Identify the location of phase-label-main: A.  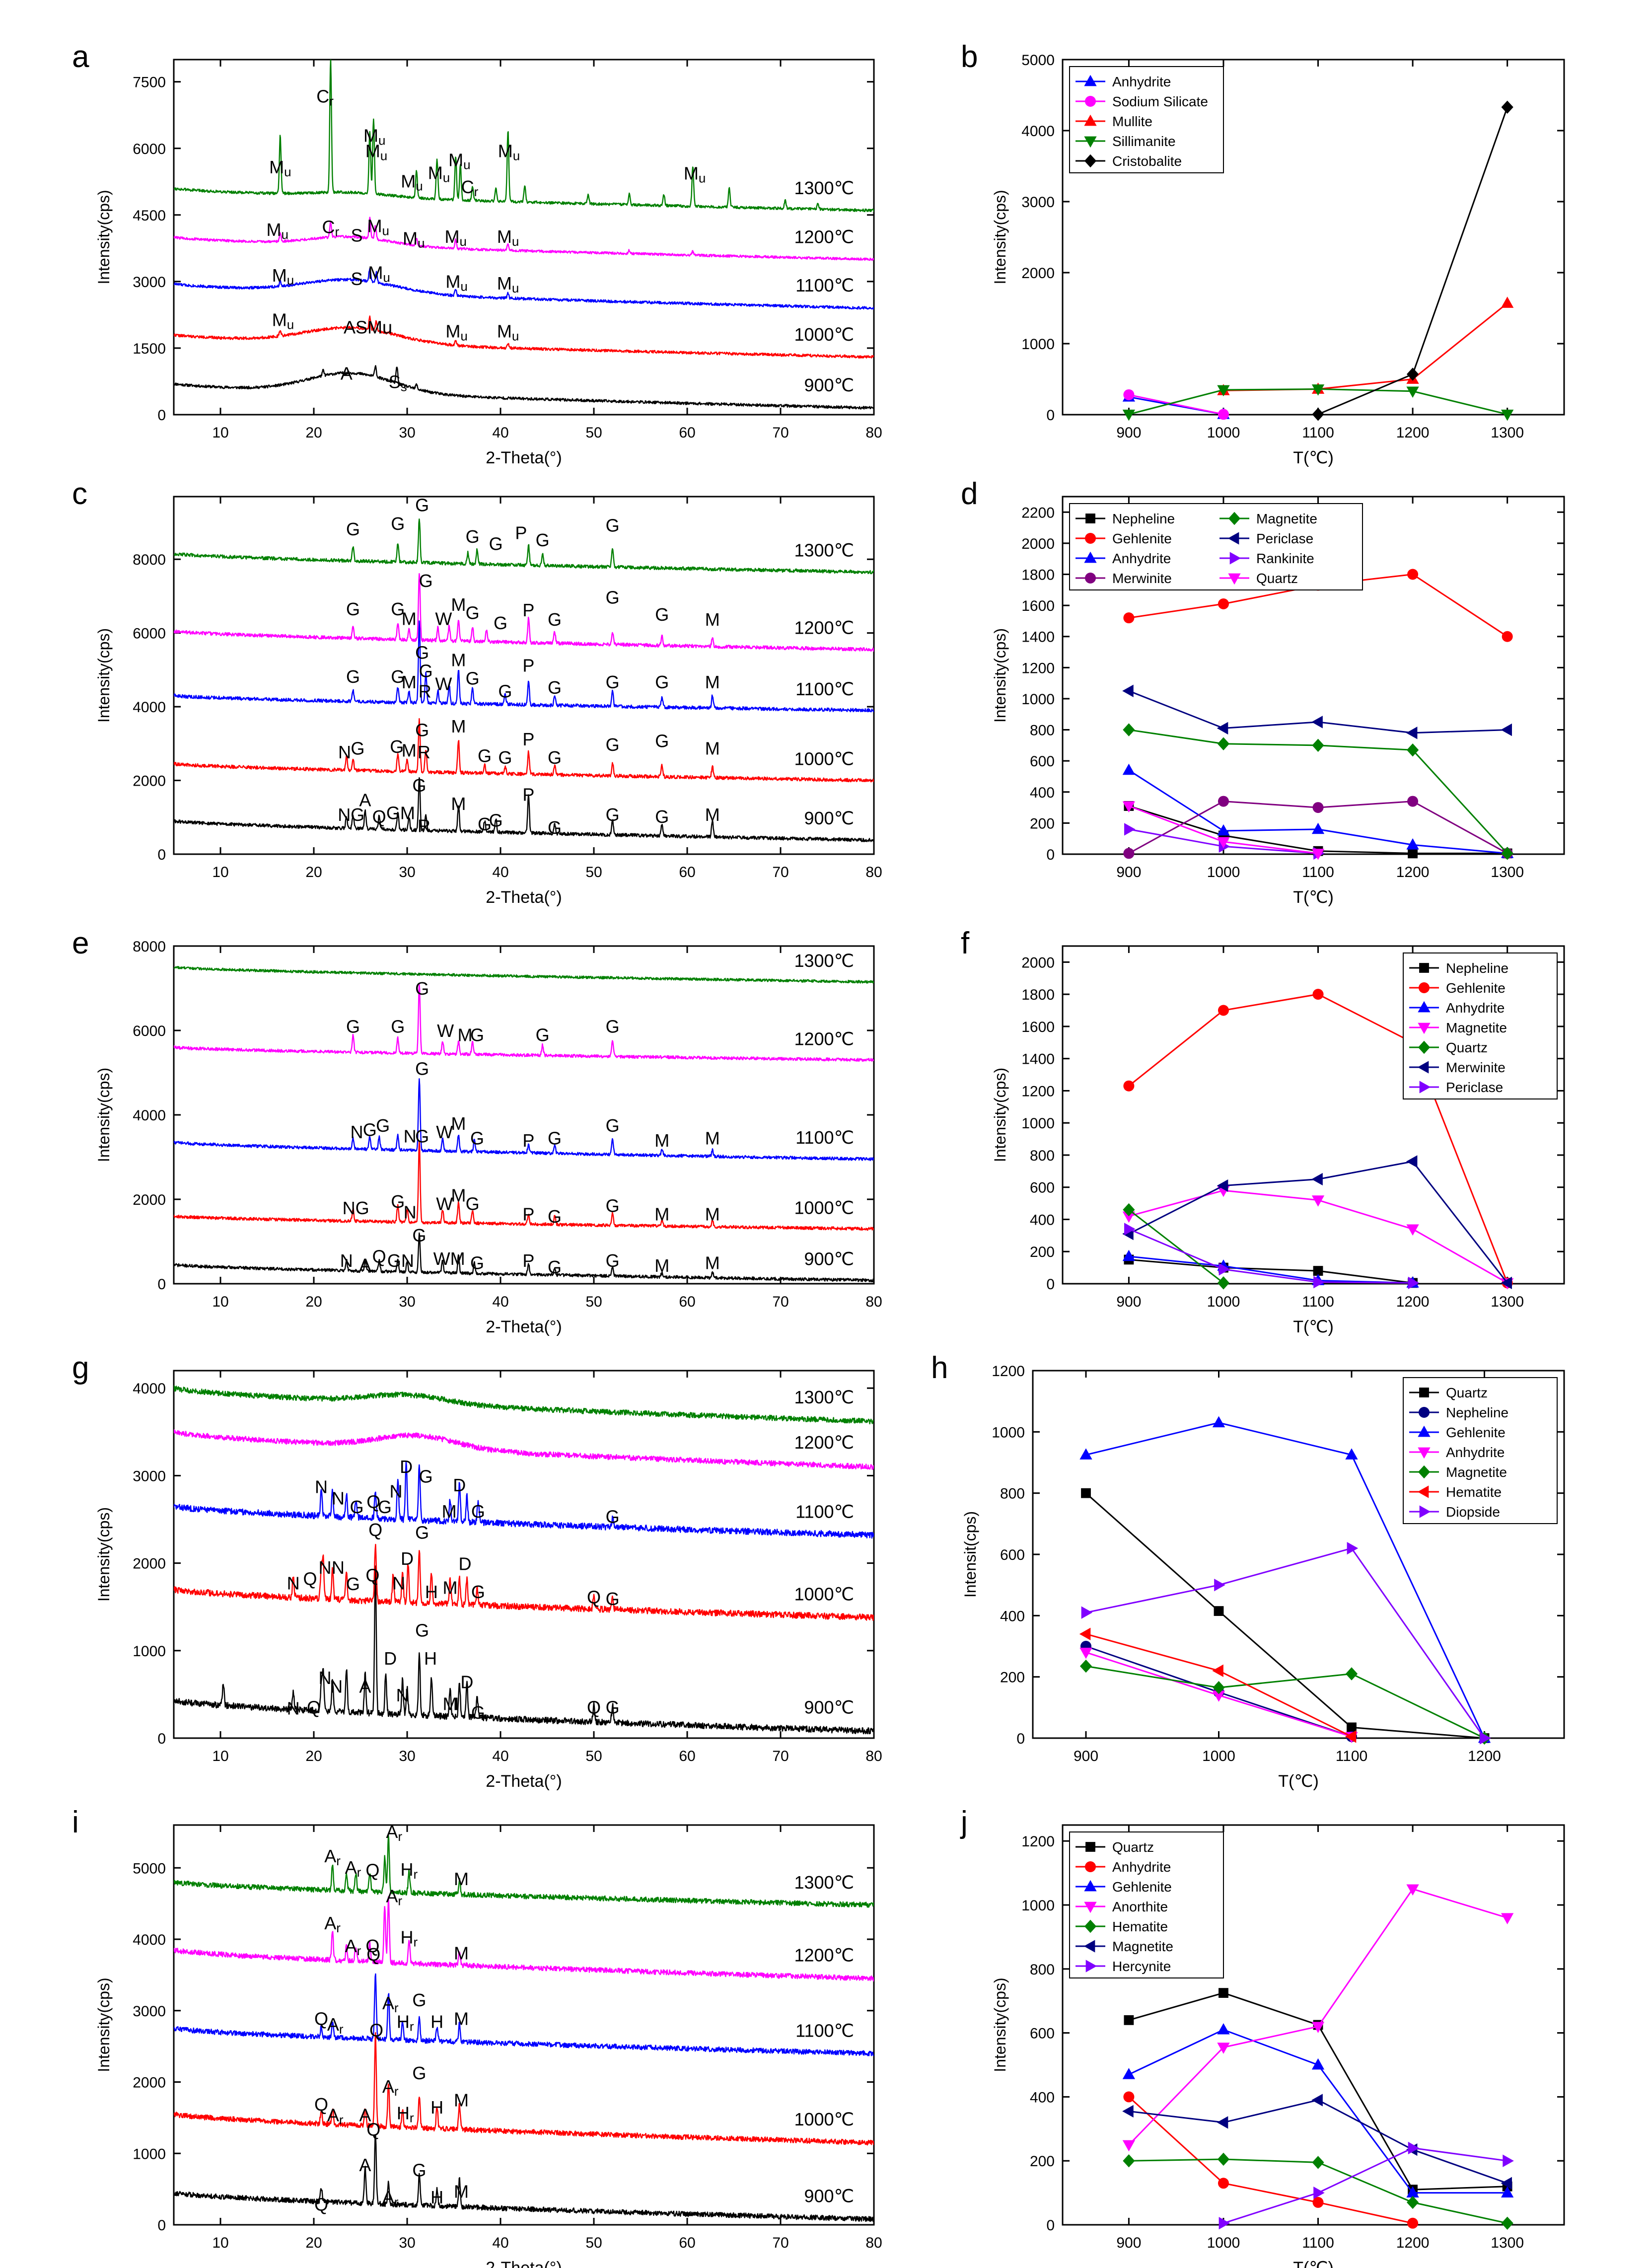
(392, 1896).